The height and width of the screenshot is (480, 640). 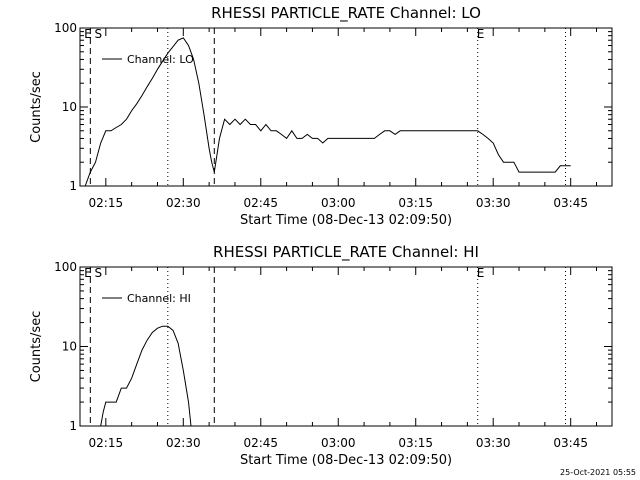 What do you see at coordinates (346, 252) in the screenshot?
I see `chart-title: RHESSI PARTICLE_RATE Channel: HI` at bounding box center [346, 252].